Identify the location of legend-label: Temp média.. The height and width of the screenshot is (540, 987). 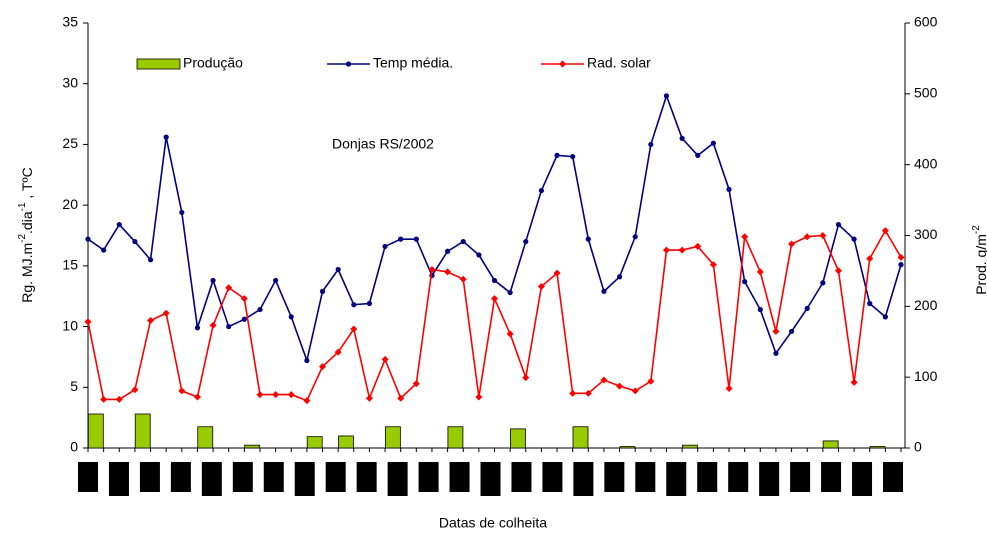
(413, 63).